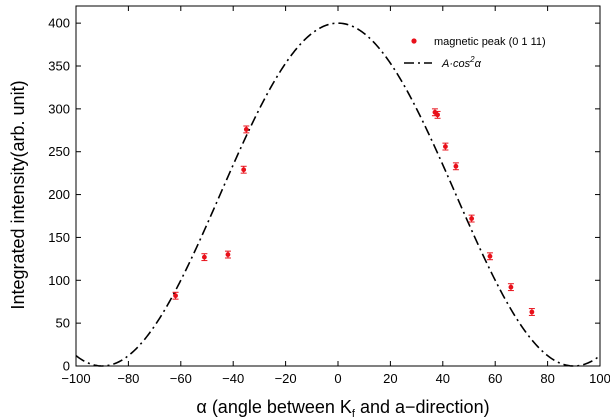 The image size is (610, 420). I want to click on legend-marker-magnetic-peak, so click(414, 41).